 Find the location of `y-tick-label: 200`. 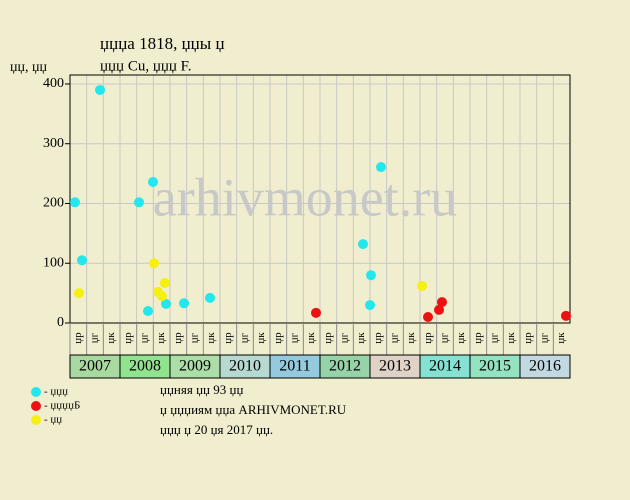

y-tick-label: 200 is located at coordinates (53, 203).